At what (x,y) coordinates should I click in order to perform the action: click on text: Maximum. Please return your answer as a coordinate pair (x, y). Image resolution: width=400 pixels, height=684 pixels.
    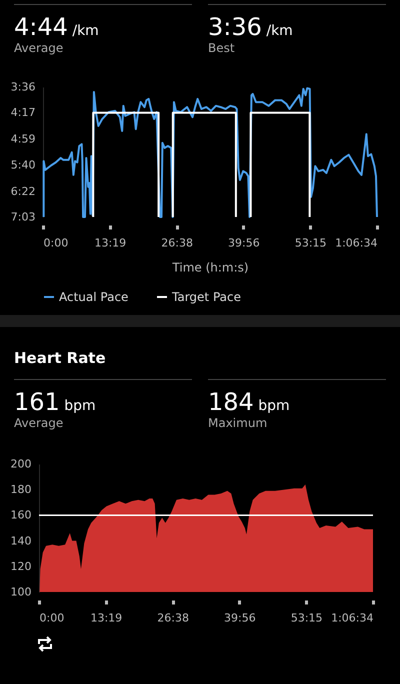
    Looking at the image, I should click on (238, 423).